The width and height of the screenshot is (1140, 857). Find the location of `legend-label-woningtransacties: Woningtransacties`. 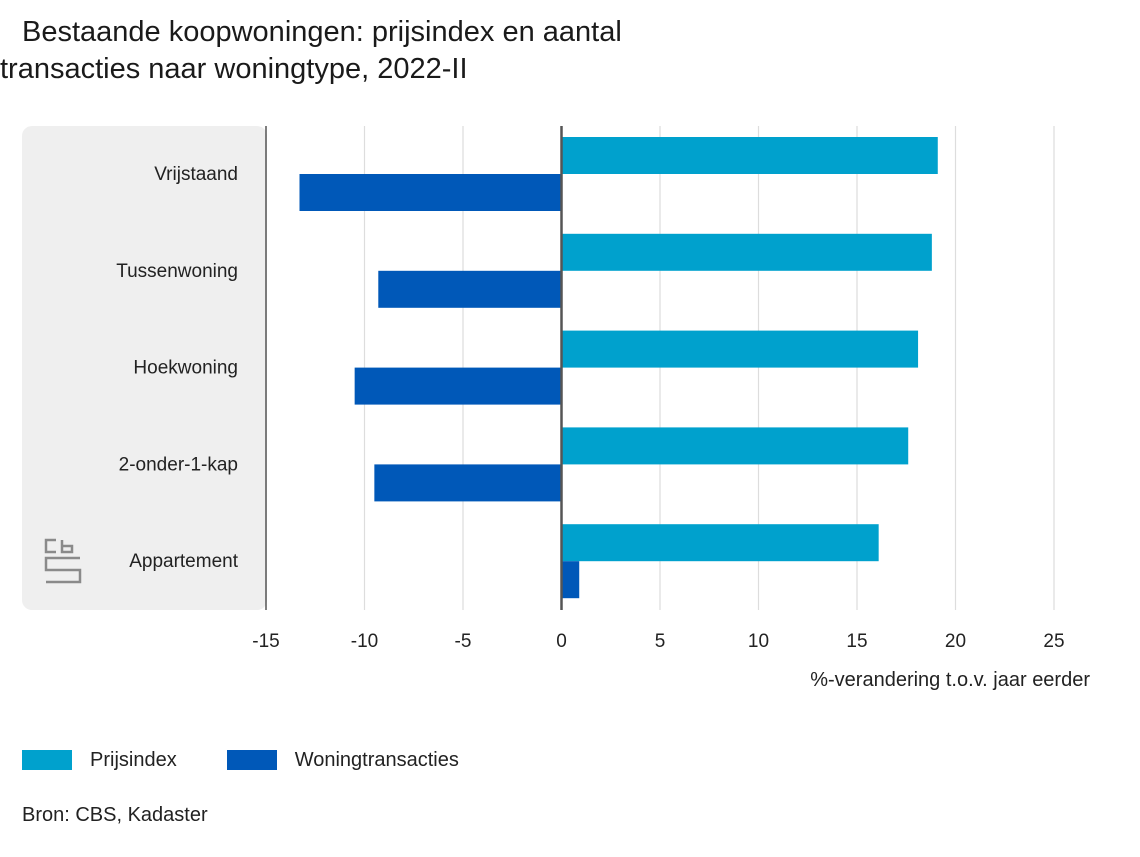

legend-label-woningtransacties: Woningtransacties is located at coordinates (376, 759).